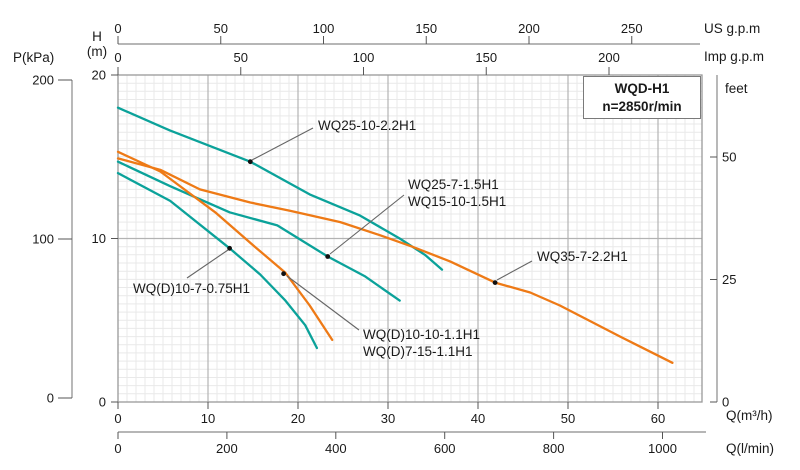 Image resolution: width=800 pixels, height=470 pixels. I want to click on q-lmin-tick-label: 200, so click(227, 448).